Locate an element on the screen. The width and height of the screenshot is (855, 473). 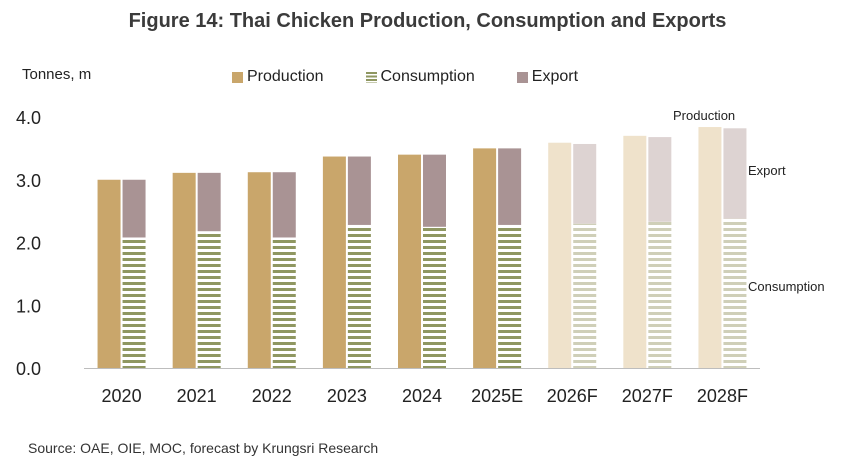
legend: Production Consumption Export is located at coordinates (426, 77).